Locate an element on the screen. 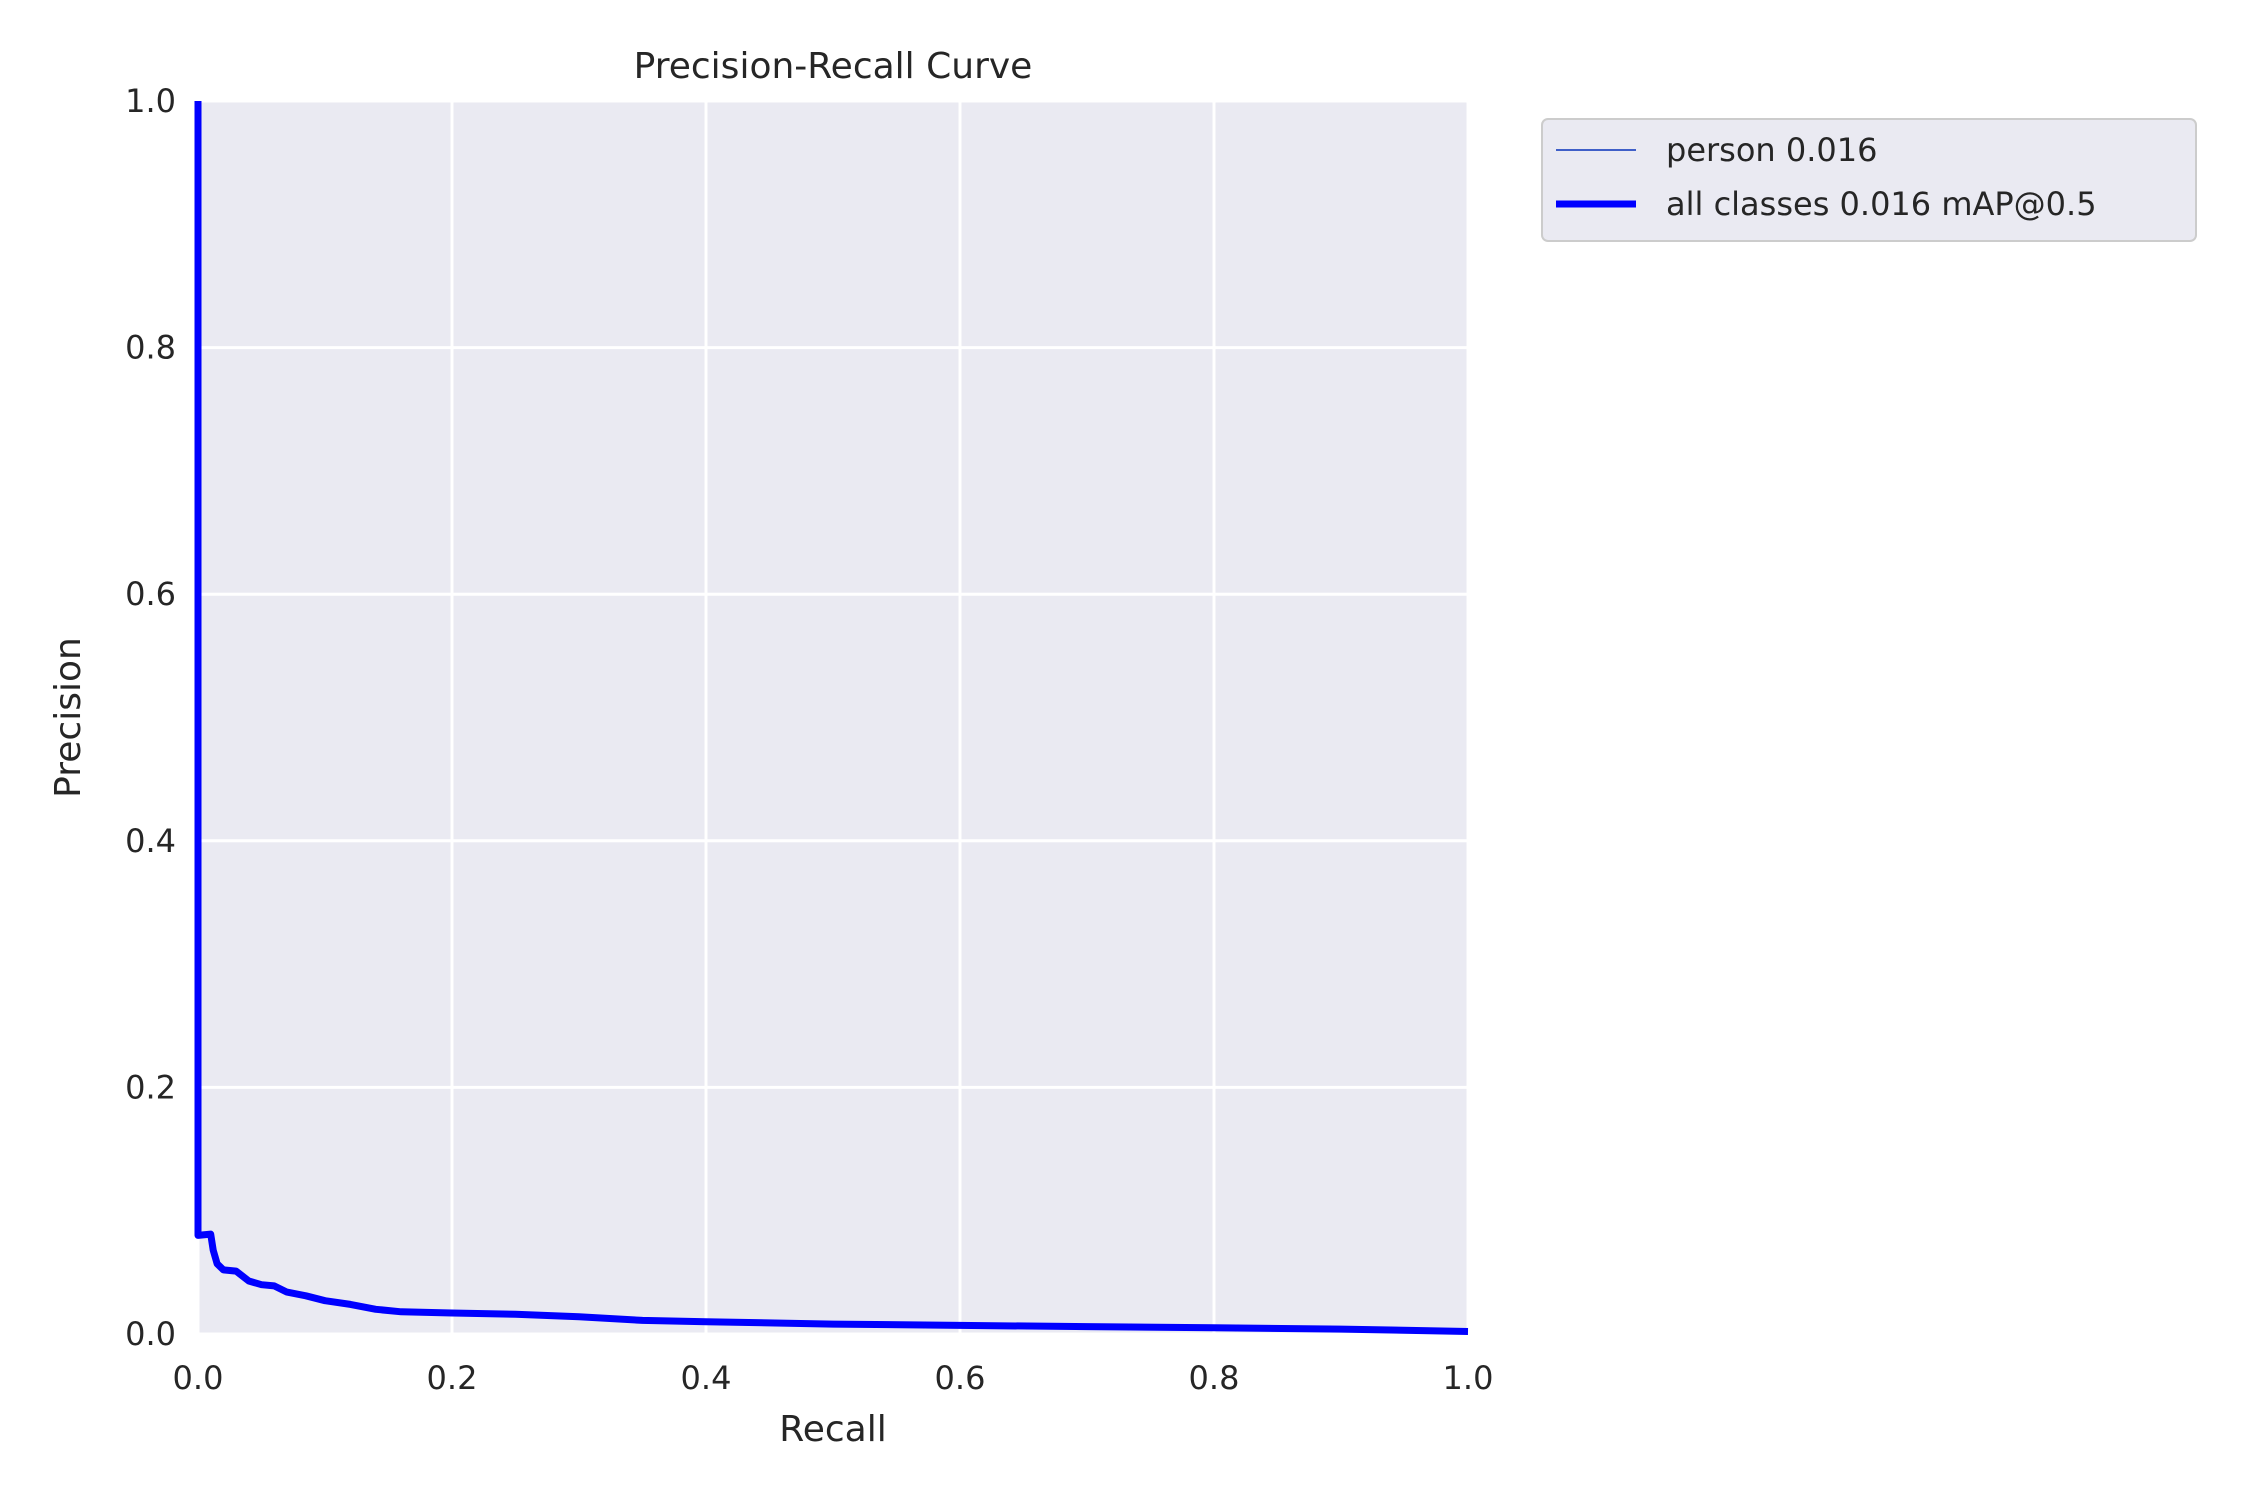  x-tick-label-2: 0.4 is located at coordinates (706, 1378).